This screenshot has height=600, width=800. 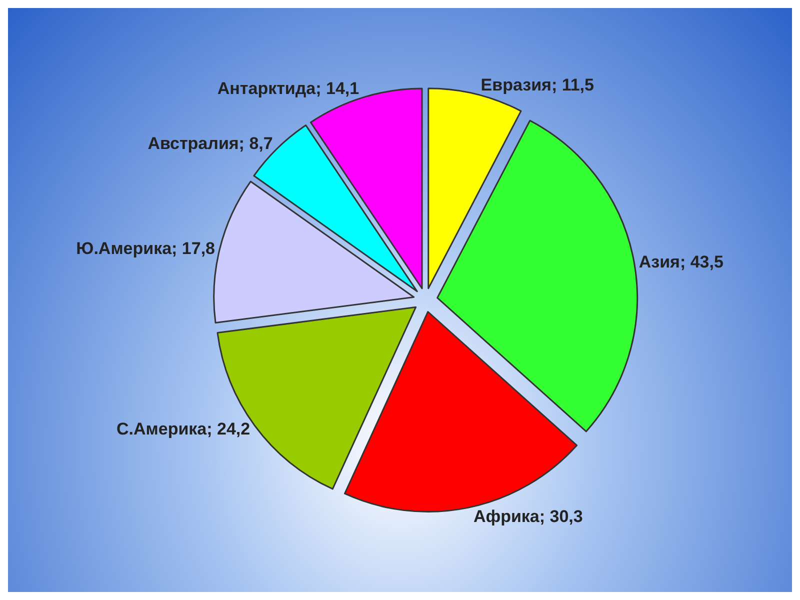 What do you see at coordinates (528, 516) in the screenshot?
I see `slice-label: Африка; 30,3` at bounding box center [528, 516].